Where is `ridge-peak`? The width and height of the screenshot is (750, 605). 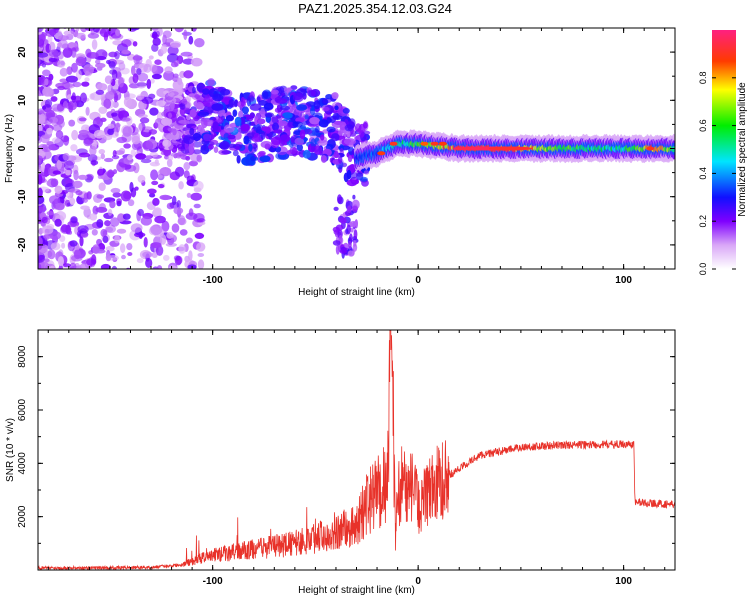
ridge-peak is located at coordinates (393, 143).